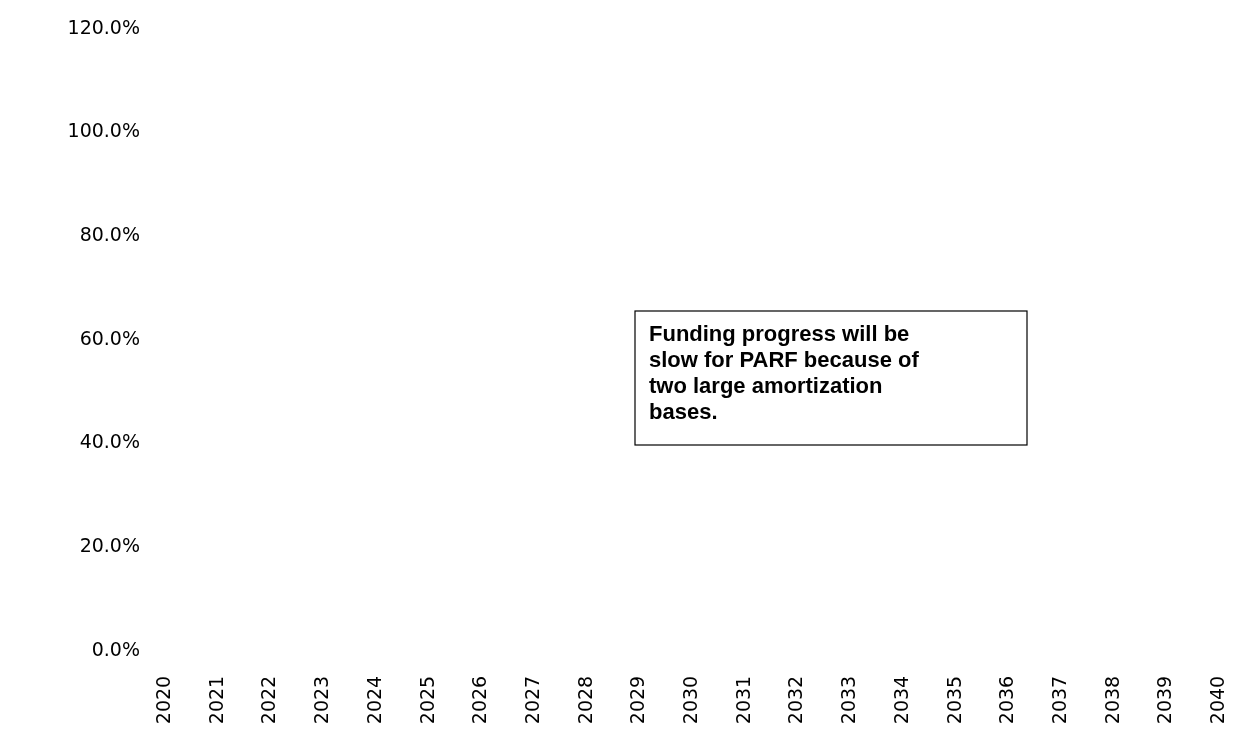  I want to click on x-tick-label: 2020, so click(163, 700).